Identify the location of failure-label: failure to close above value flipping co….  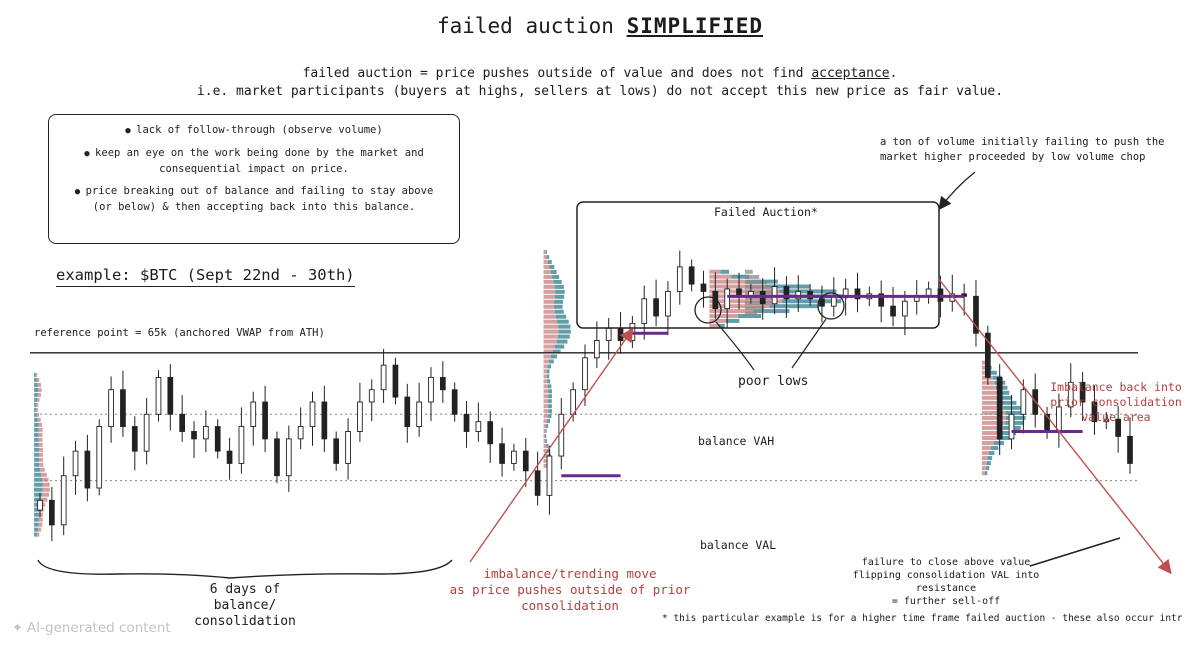
(946, 582).